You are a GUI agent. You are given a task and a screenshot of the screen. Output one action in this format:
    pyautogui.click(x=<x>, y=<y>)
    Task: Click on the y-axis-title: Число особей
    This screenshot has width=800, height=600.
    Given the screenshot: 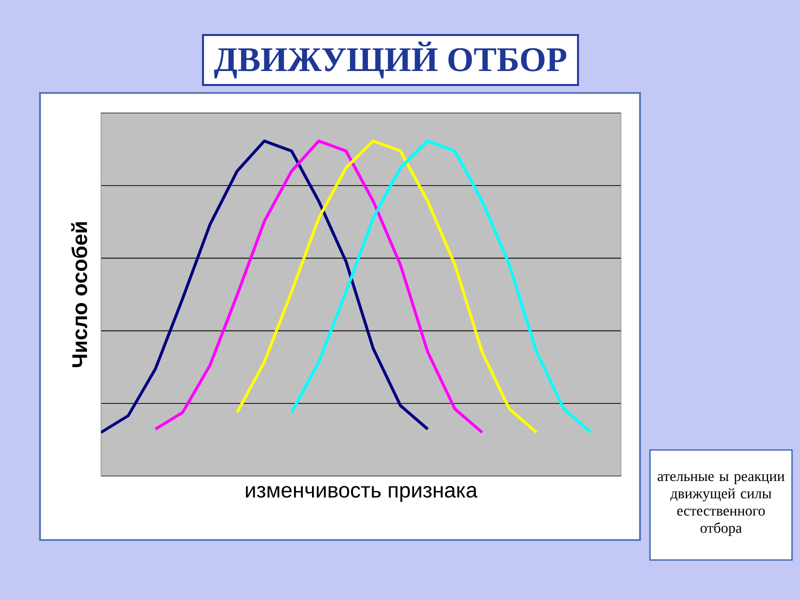 What is the action you would take?
    pyautogui.click(x=79, y=295)
    